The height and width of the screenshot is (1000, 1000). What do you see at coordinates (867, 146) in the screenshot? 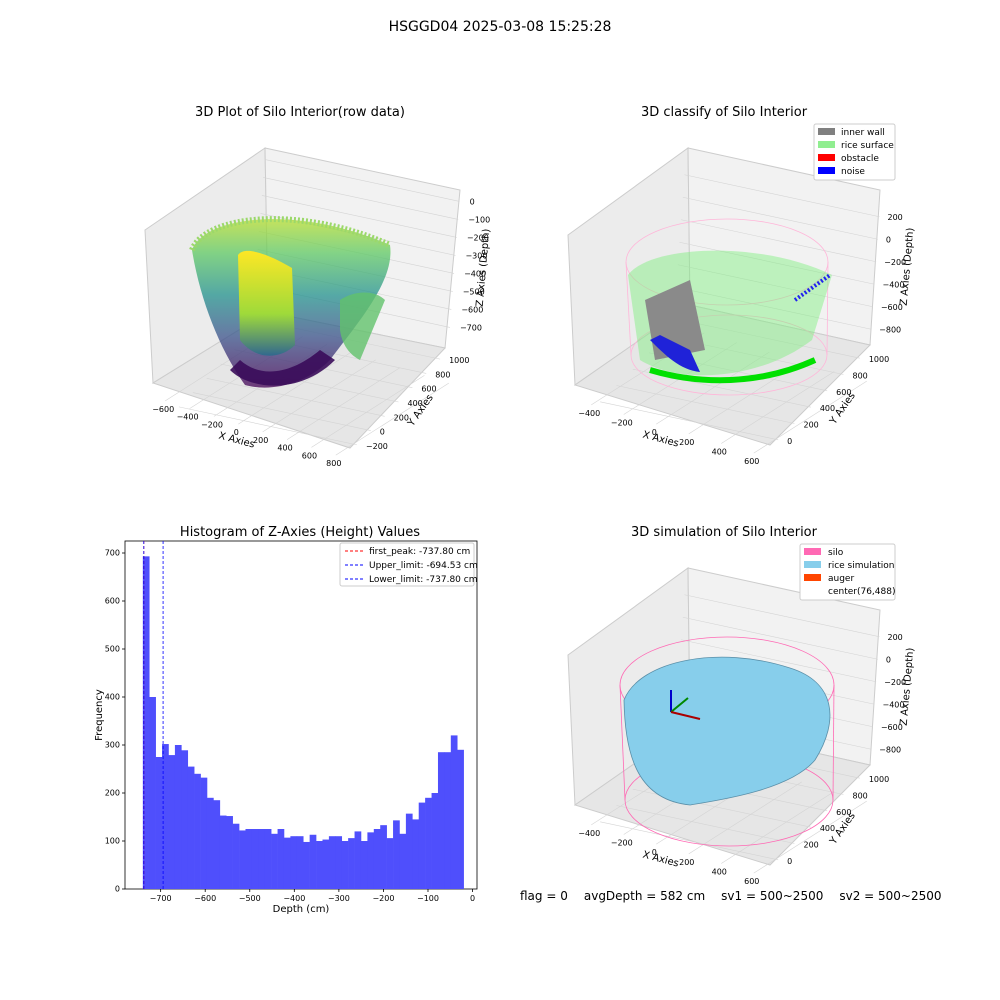
I see `legend-rice-surface: rice surface` at bounding box center [867, 146].